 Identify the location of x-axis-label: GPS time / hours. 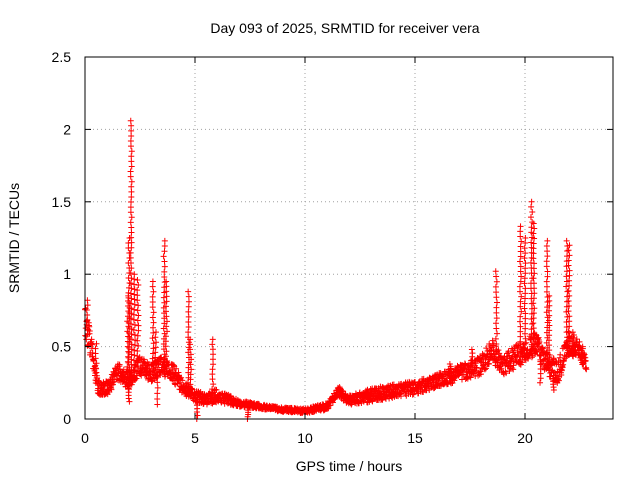
(349, 466).